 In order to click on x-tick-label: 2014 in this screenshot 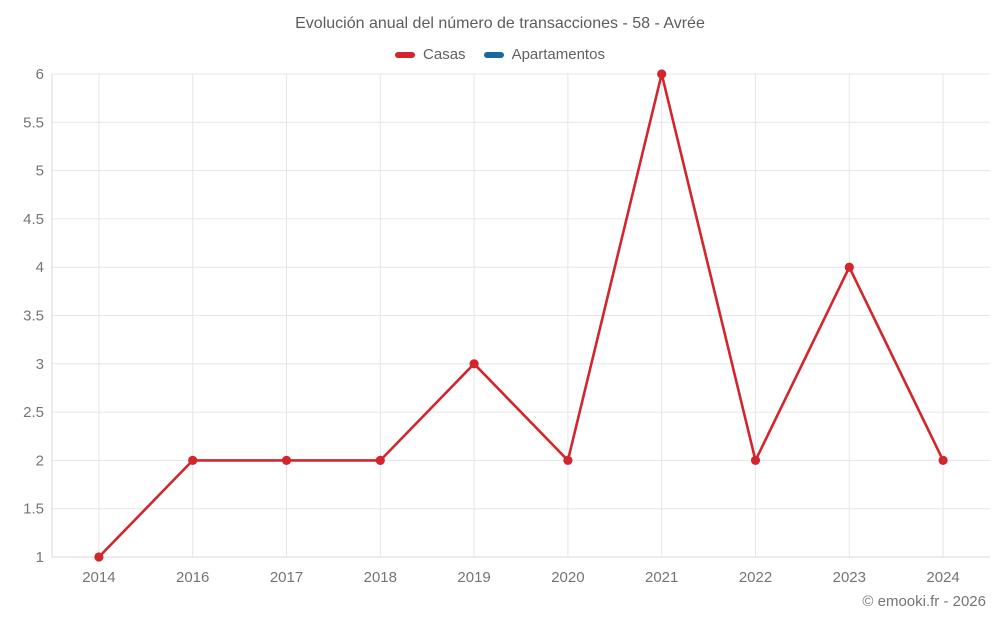, I will do `click(98, 577)`.